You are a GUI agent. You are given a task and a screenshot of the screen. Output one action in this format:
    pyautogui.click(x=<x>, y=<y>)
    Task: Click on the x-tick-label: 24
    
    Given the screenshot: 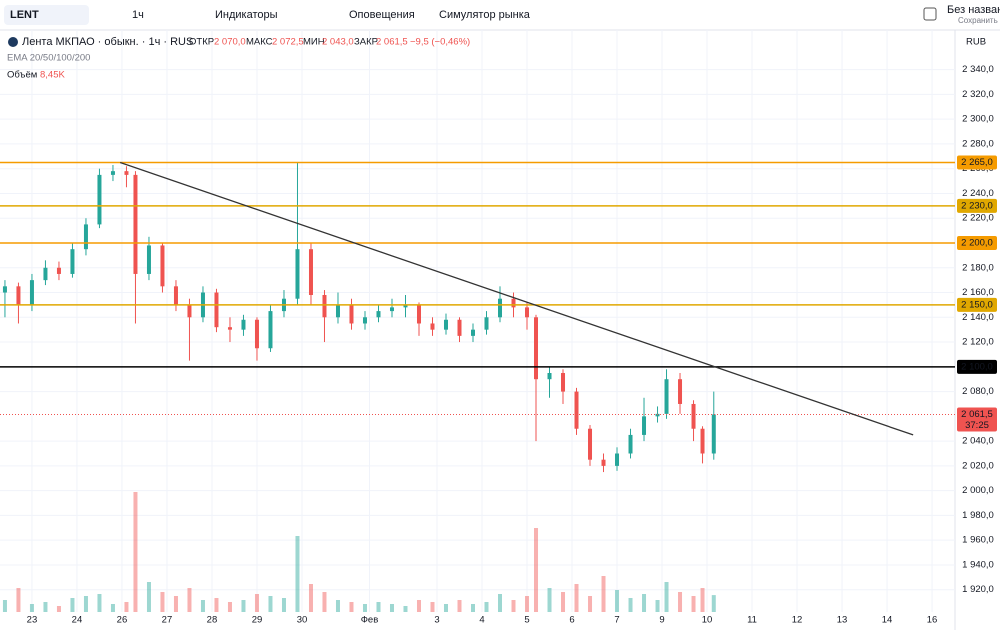 What is the action you would take?
    pyautogui.click(x=77, y=620)
    